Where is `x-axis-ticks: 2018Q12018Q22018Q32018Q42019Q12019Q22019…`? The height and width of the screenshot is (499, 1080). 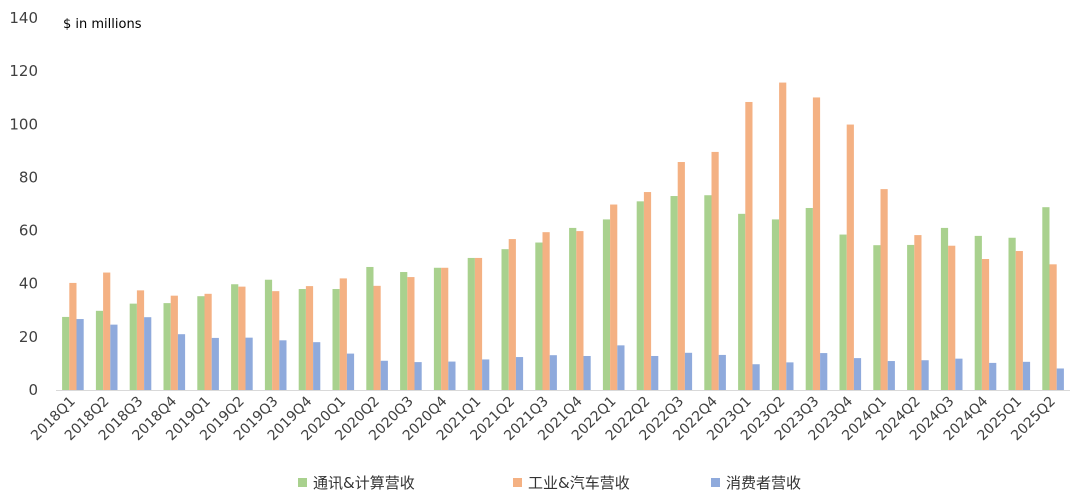
x-axis-ticks: 2018Q12018Q22018Q32018Q42019Q12019Q22019… is located at coordinates (543, 418).